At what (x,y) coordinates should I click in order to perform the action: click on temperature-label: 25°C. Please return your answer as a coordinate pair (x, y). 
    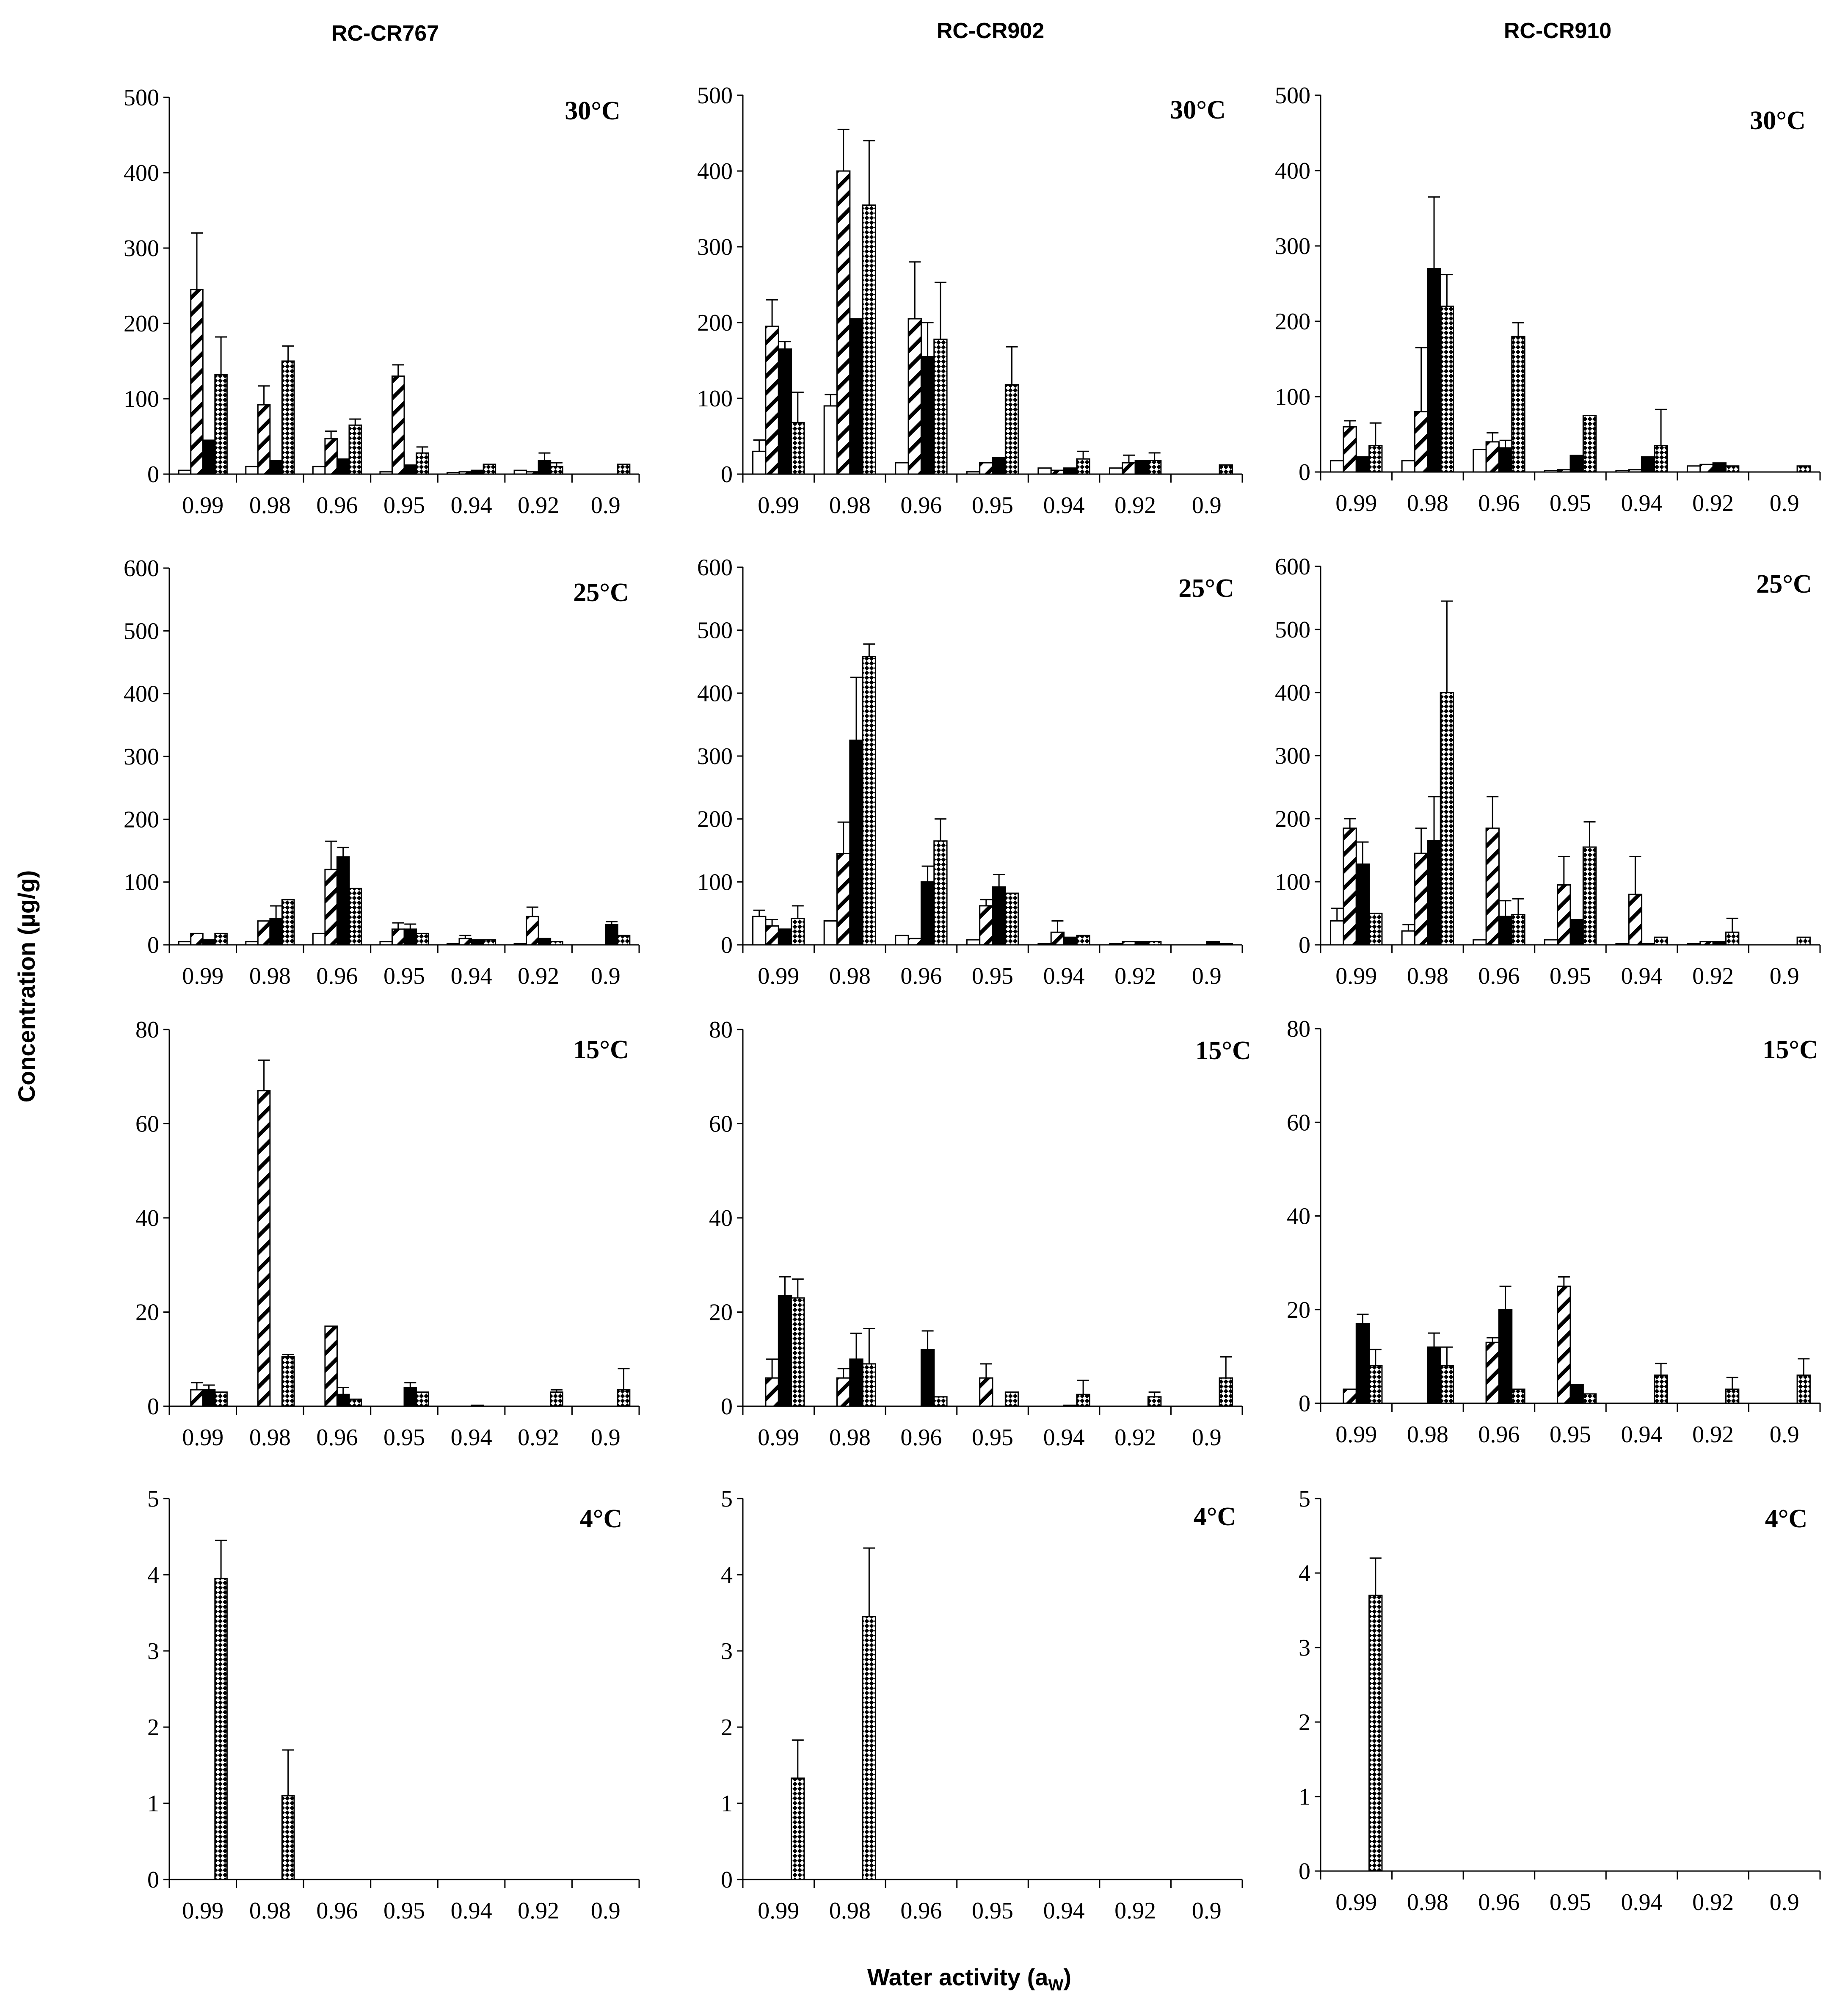
    Looking at the image, I should click on (1784, 584).